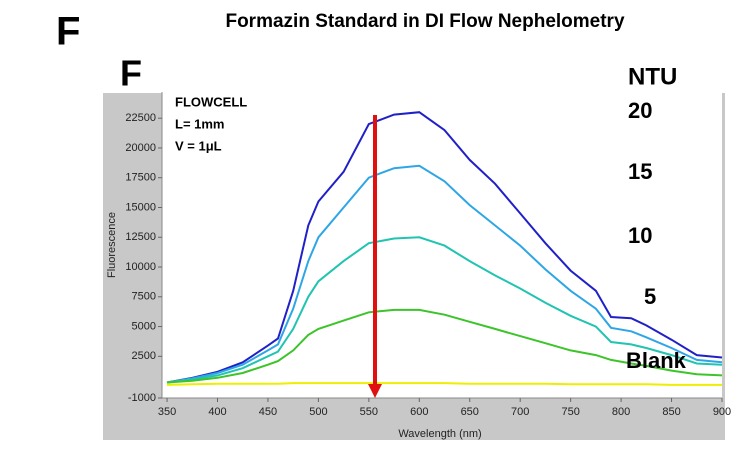 This screenshot has height=457, width=738. I want to click on legend-label: Blank, so click(656, 360).